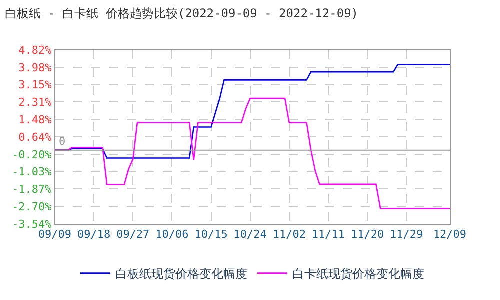 The width and height of the screenshot is (500, 300). I want to click on x-tick-label: 09/27, so click(133, 235).